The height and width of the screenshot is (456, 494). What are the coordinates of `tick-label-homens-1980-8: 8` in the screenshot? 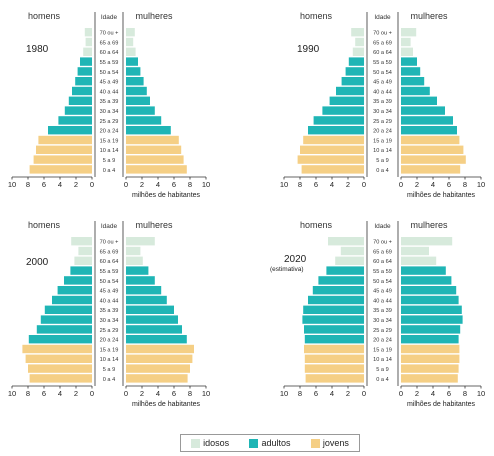 It's located at (28, 184).